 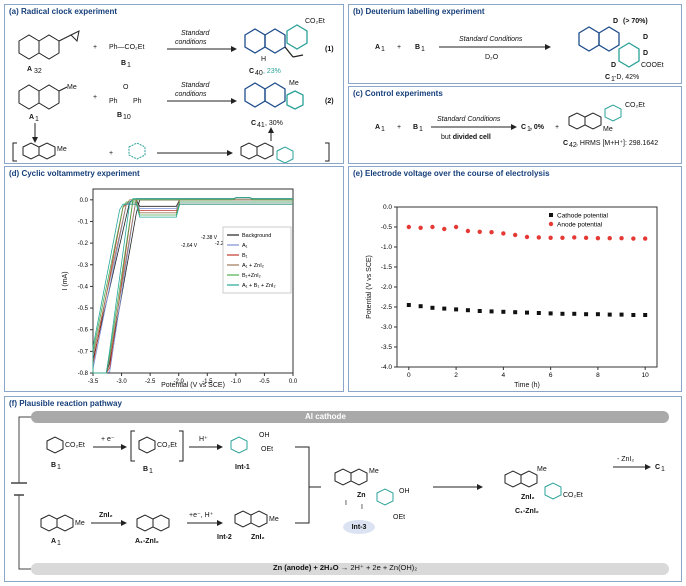 I want to click on f-int2: Int-2, so click(x=224, y=537).